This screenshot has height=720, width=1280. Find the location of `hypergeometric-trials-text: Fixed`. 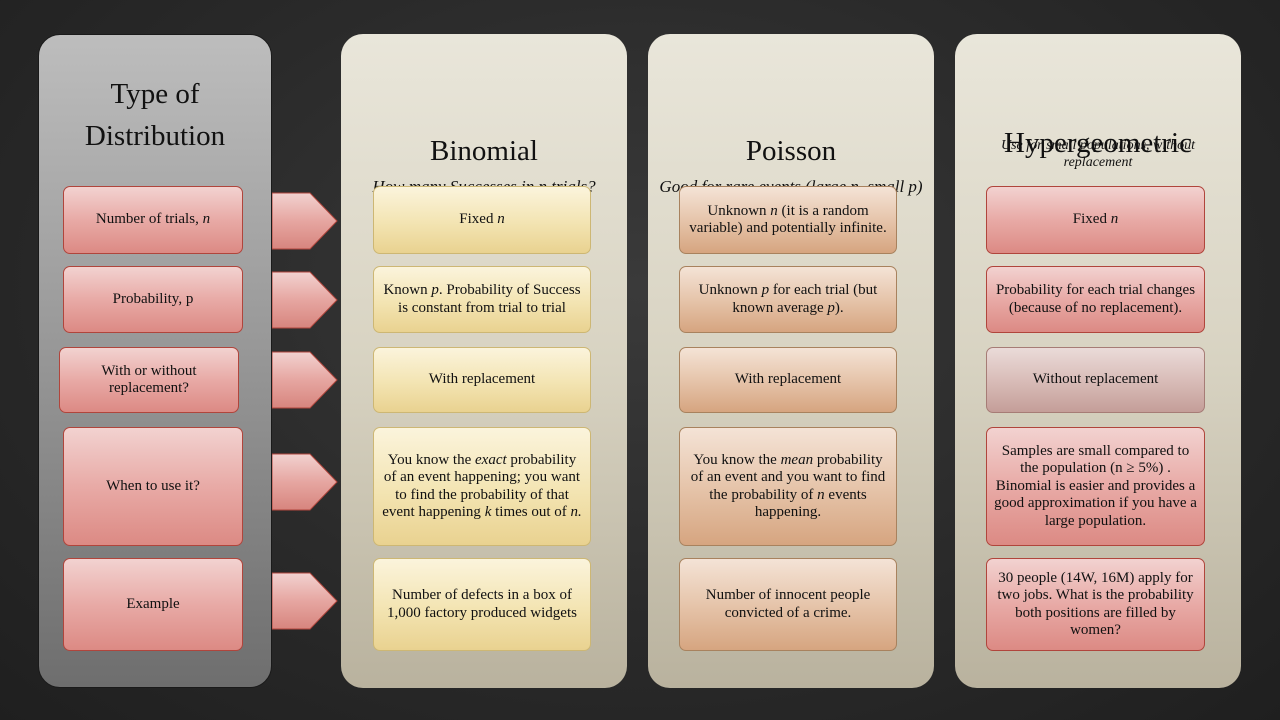

hypergeometric-trials-text: Fixed is located at coordinates (1091, 219).